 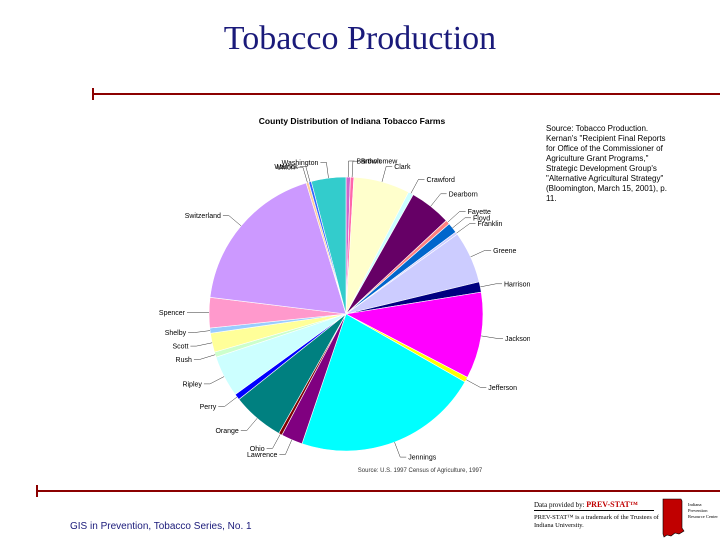 I want to click on provider-prefix: Data provided by:, so click(x=560, y=505).